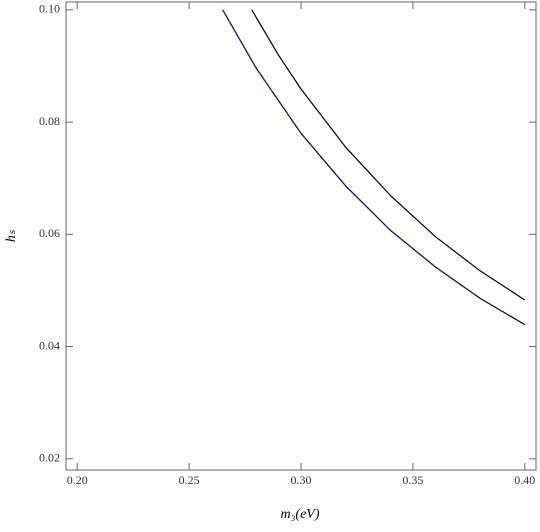 This screenshot has height=532, width=540. Describe the element at coordinates (77, 480) in the screenshot. I see `x-tick-label: 0.20` at that location.